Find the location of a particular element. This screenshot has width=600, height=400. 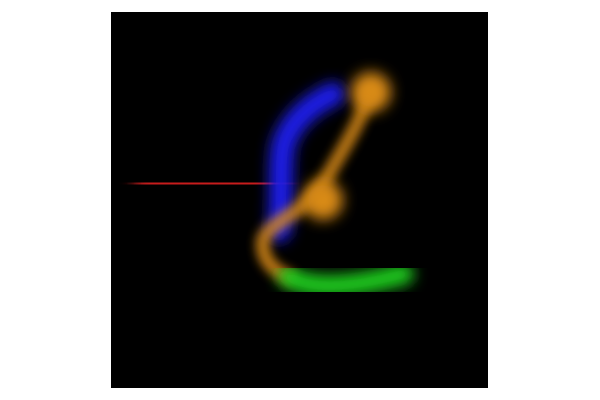

green-stroke is located at coordinates (346, 280).